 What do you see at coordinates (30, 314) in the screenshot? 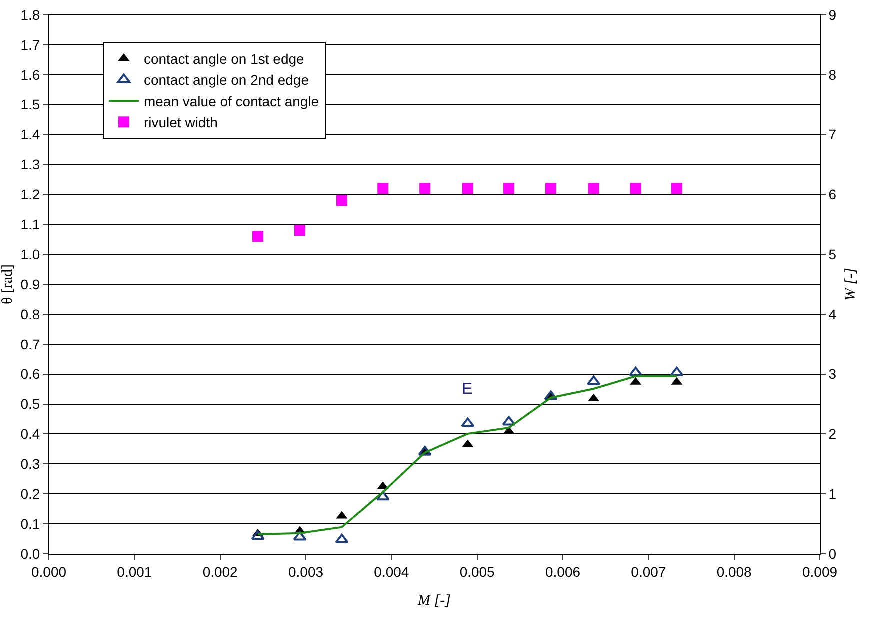
I see `y-tick-label: 0.8` at bounding box center [30, 314].